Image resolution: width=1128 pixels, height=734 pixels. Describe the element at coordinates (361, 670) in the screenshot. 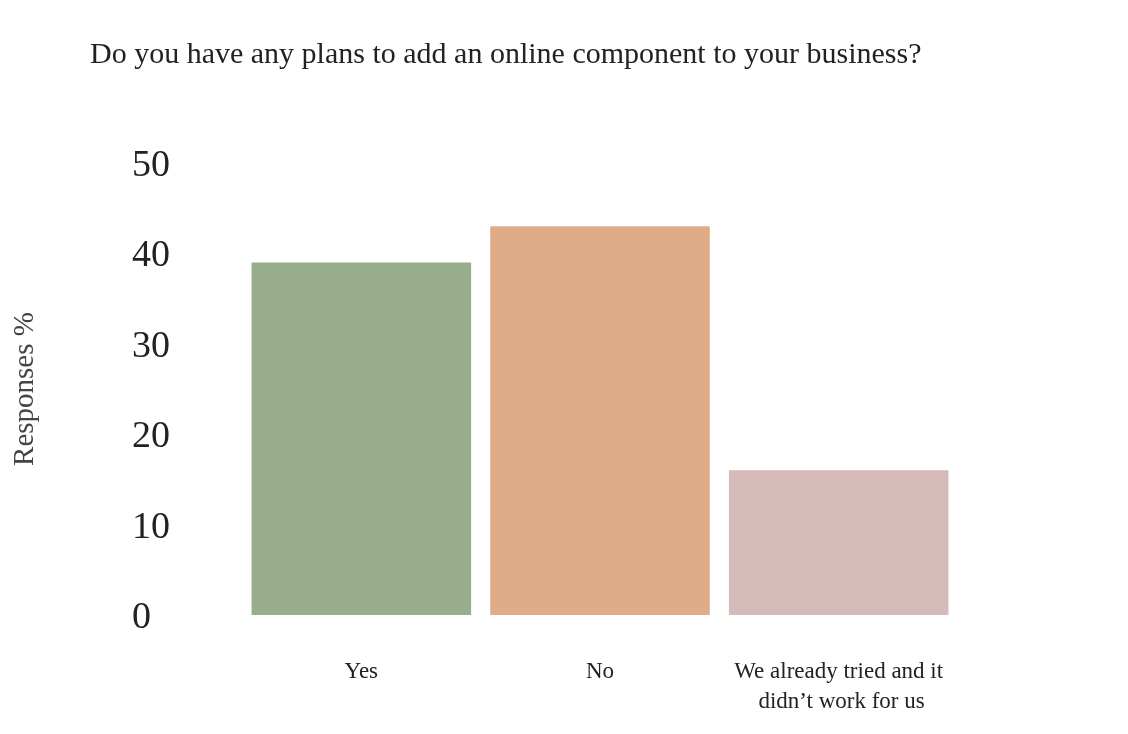

I see `x-tick-label: Yes` at that location.